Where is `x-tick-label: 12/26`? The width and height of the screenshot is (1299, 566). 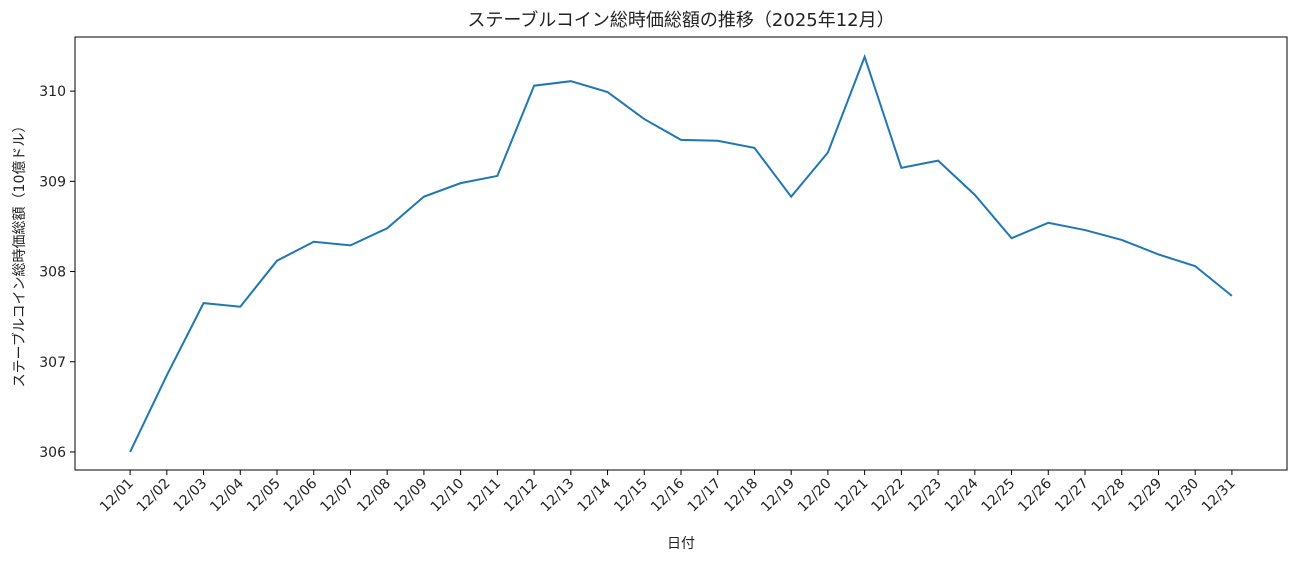
x-tick-label: 12/26 is located at coordinates (1035, 495).